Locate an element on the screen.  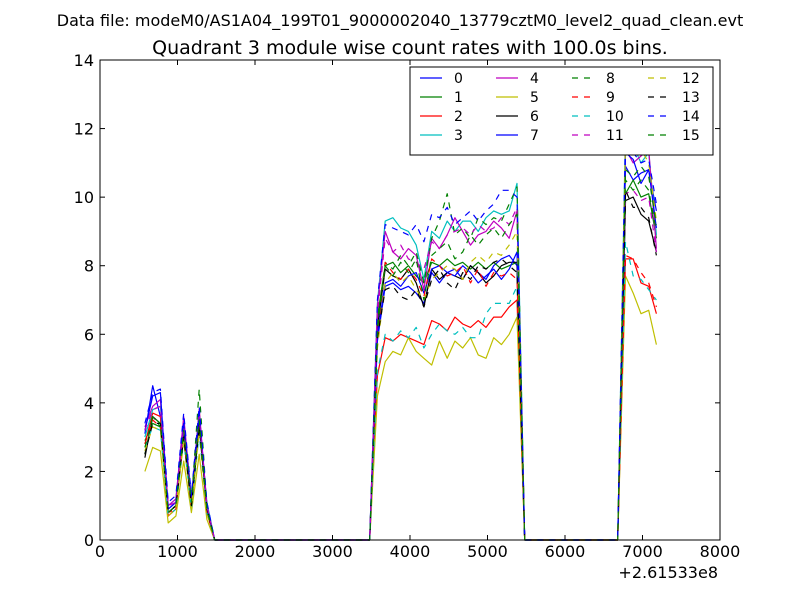
legend-label-1: 1 is located at coordinates (458, 98).